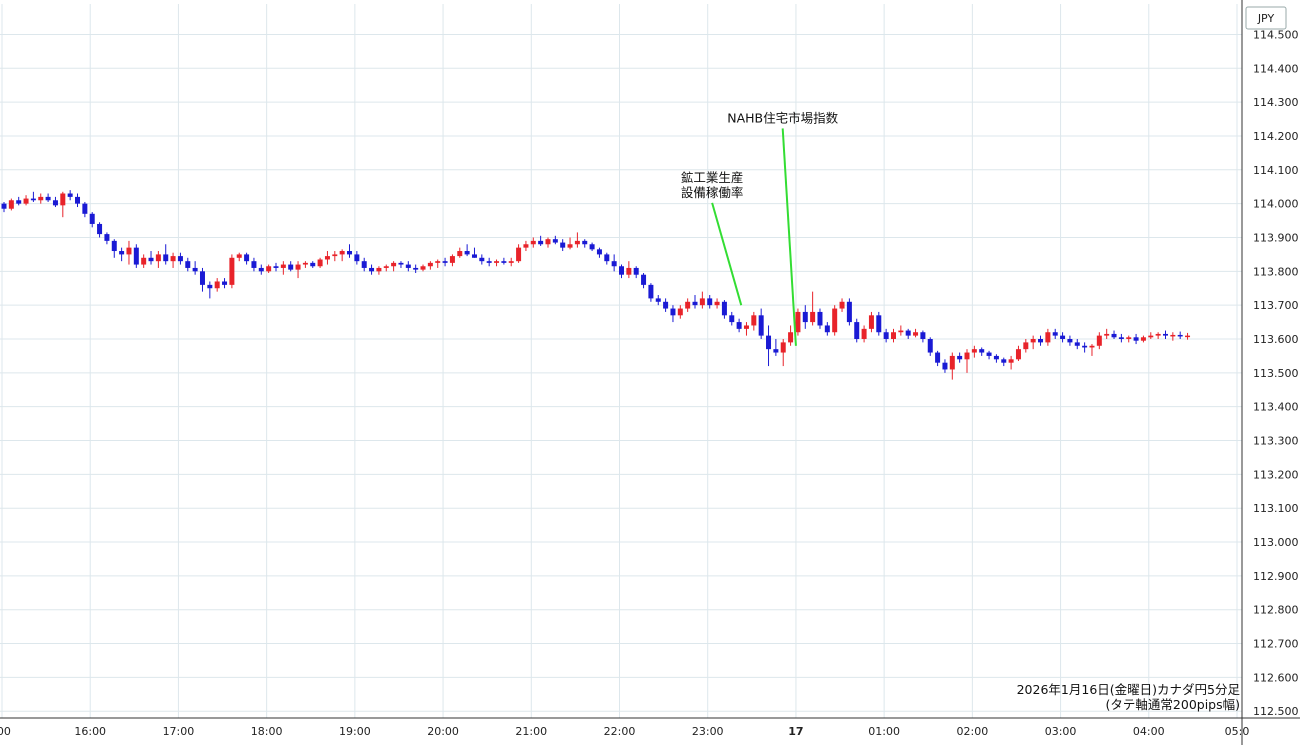 The image size is (1300, 745). I want to click on x-tick-label: 18:00, so click(267, 731).